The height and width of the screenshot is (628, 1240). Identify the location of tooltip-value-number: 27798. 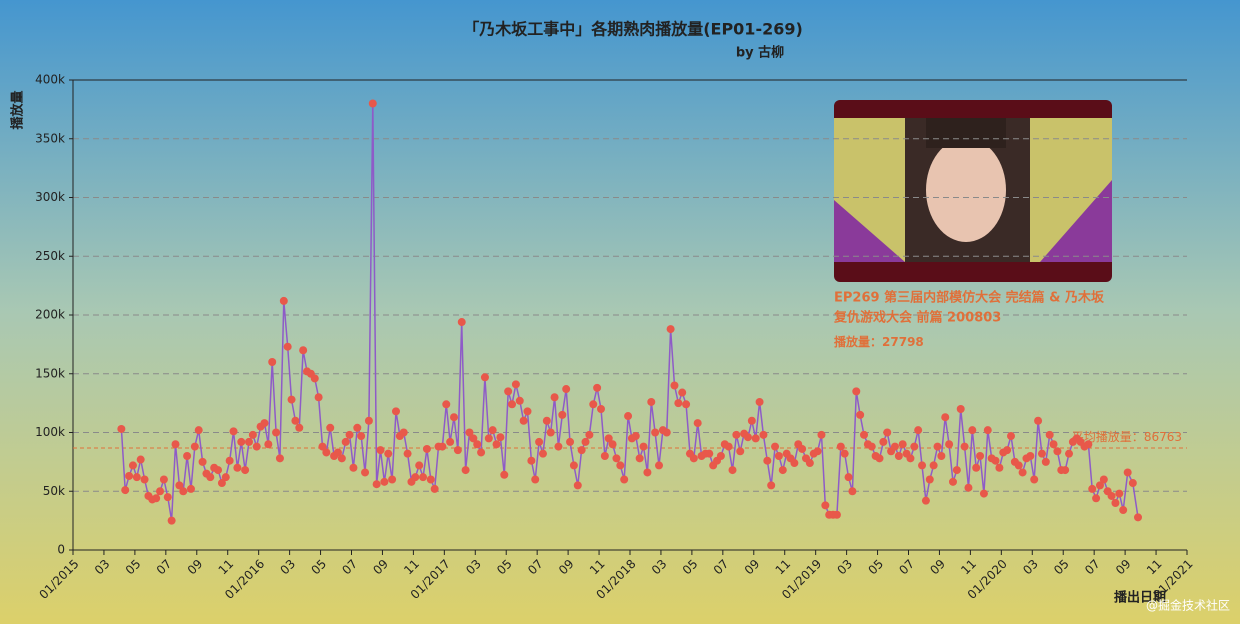
(903, 342).